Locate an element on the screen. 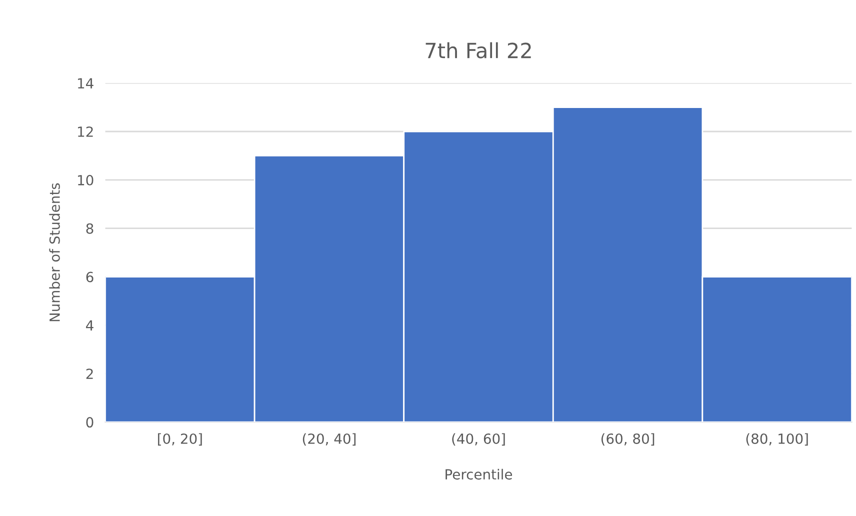 The width and height of the screenshot is (856, 516). x-tick-label: [0, 20] is located at coordinates (180, 439).